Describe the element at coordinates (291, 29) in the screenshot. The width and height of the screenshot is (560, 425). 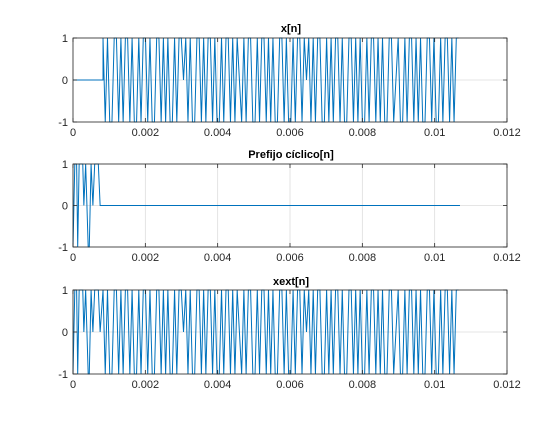
I see `subplot-title: x[n]` at that location.